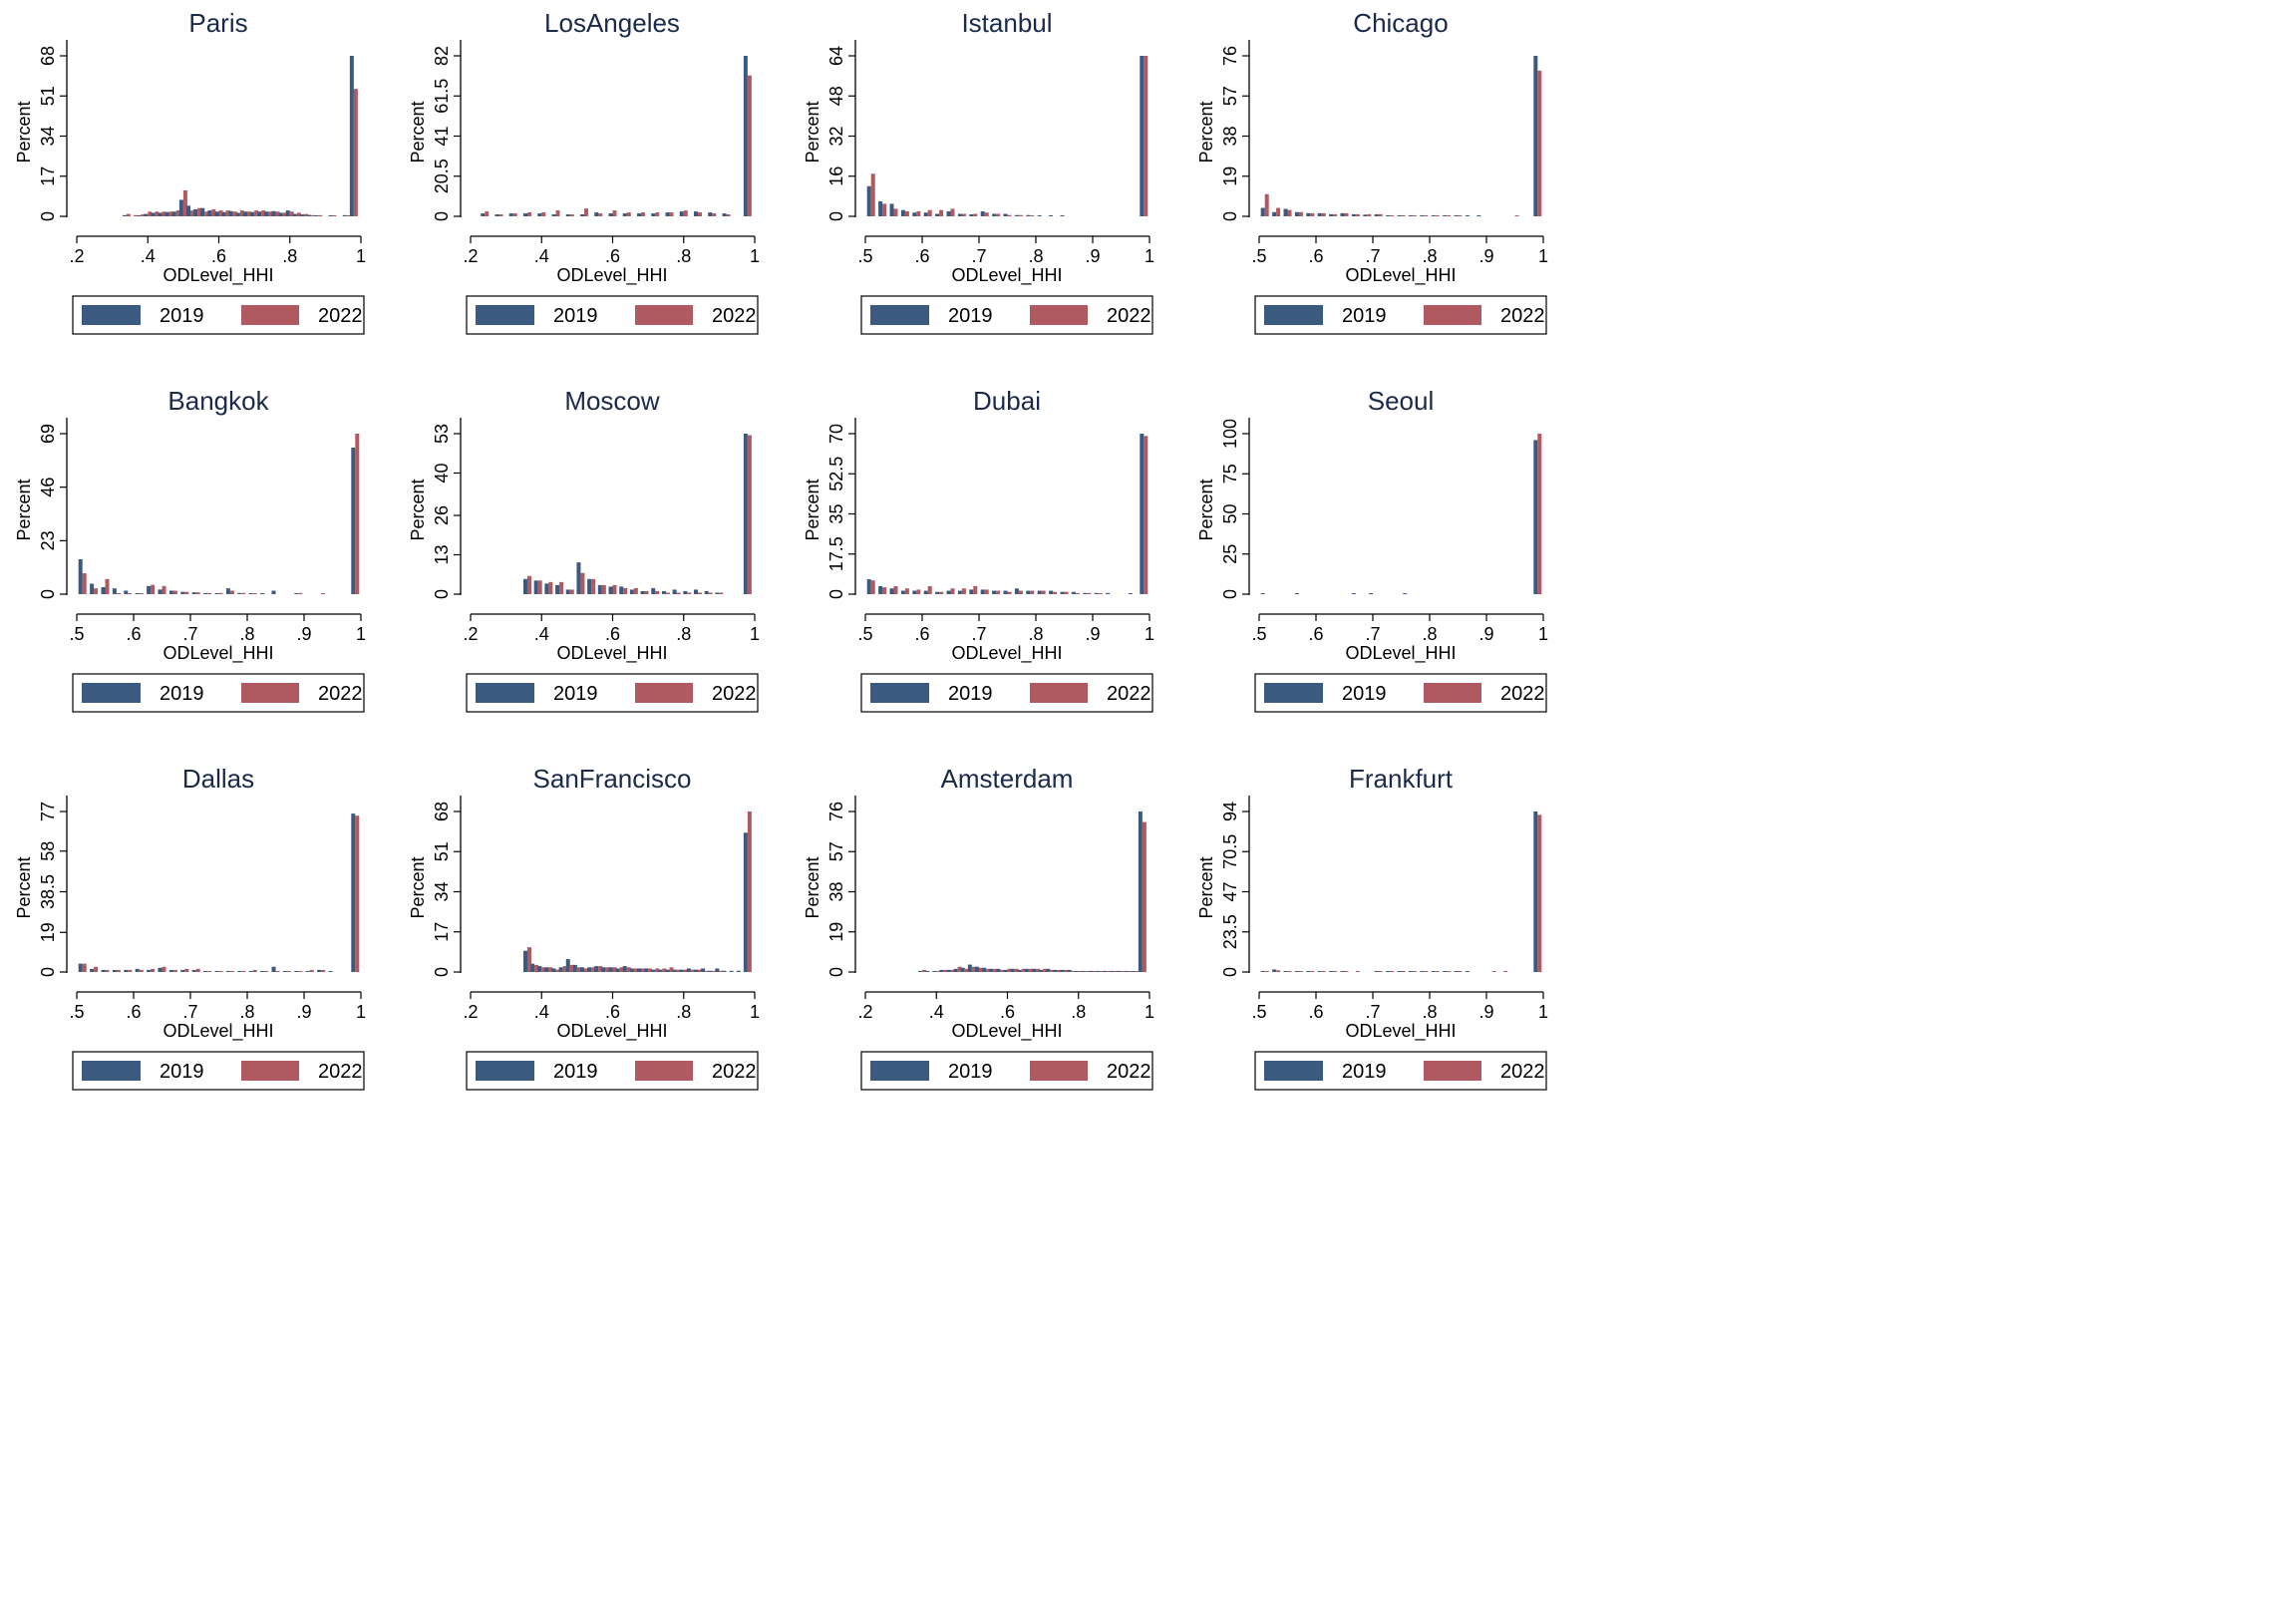 The width and height of the screenshot is (2296, 1622). Describe the element at coordinates (864, 1012) in the screenshot. I see `x-tick-label: .2` at that location.